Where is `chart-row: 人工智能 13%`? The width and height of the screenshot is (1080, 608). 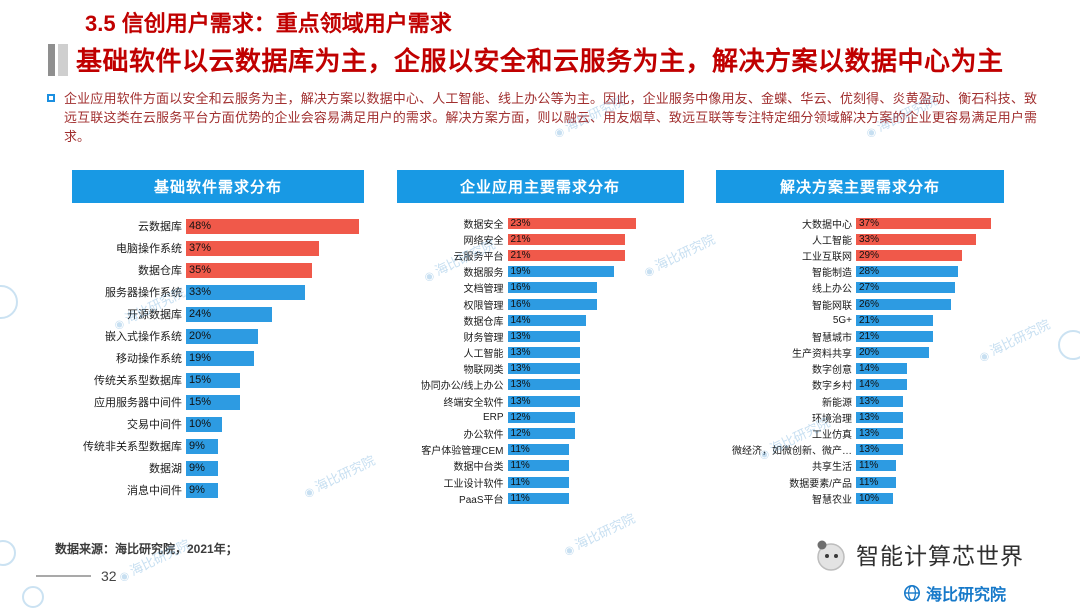 chart-row: 人工智能 13% is located at coordinates (540, 353).